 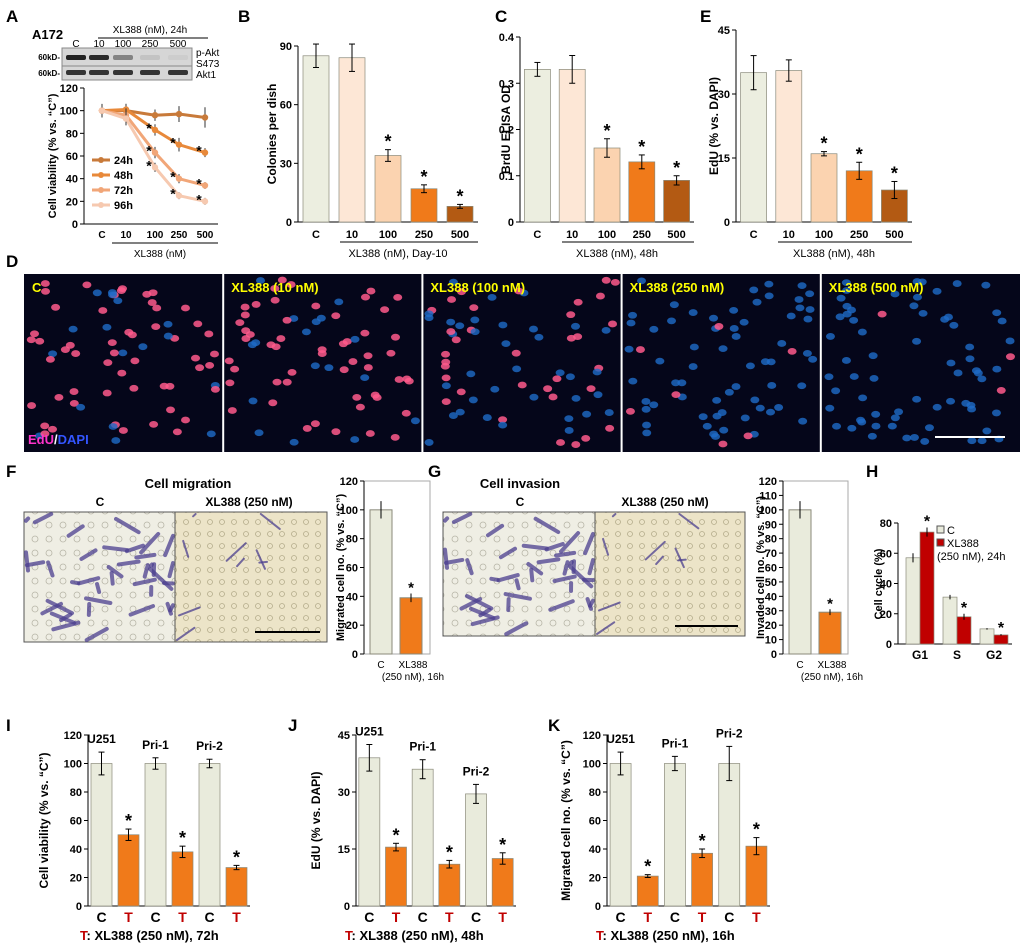 I want to click on A-legend-label: 48h, so click(x=123, y=176).